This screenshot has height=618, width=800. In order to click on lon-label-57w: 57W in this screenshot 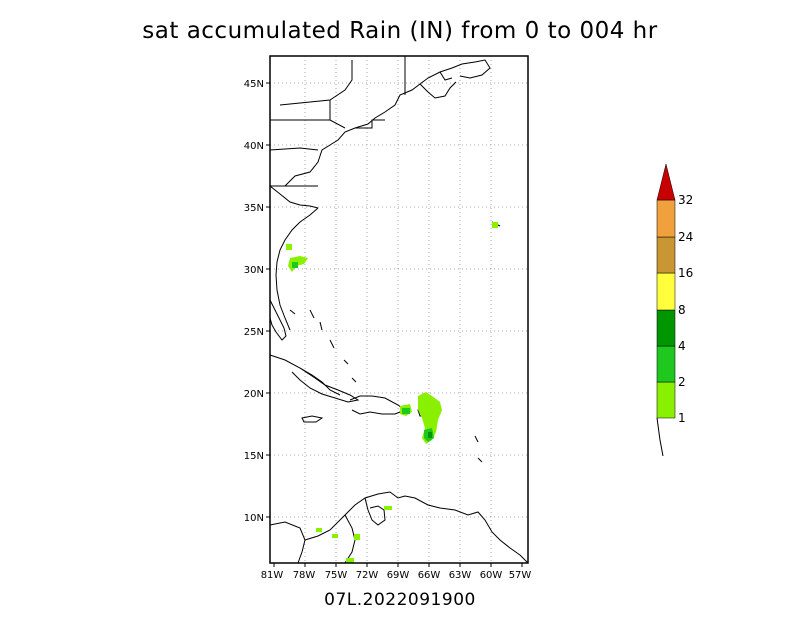, I will do `click(520, 575)`.